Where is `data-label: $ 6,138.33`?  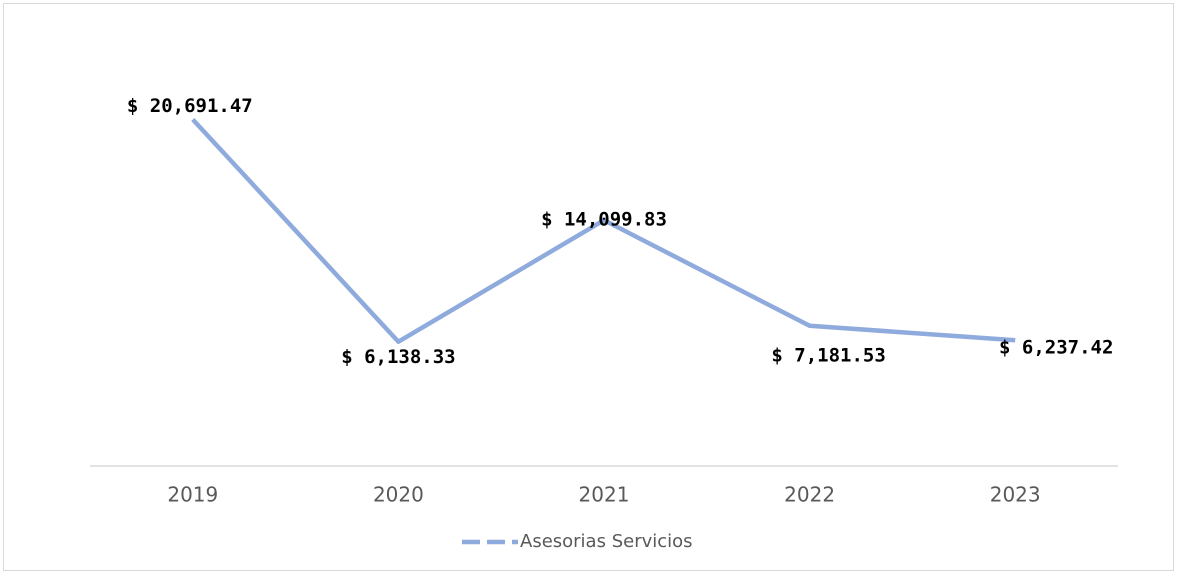 data-label: $ 6,138.33 is located at coordinates (398, 357).